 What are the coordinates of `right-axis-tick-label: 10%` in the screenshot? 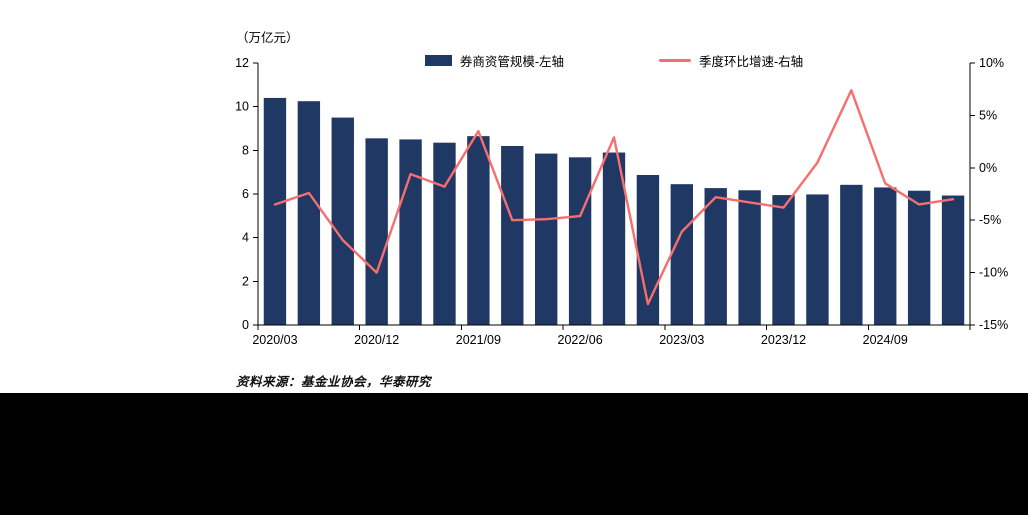 It's located at (991, 63).